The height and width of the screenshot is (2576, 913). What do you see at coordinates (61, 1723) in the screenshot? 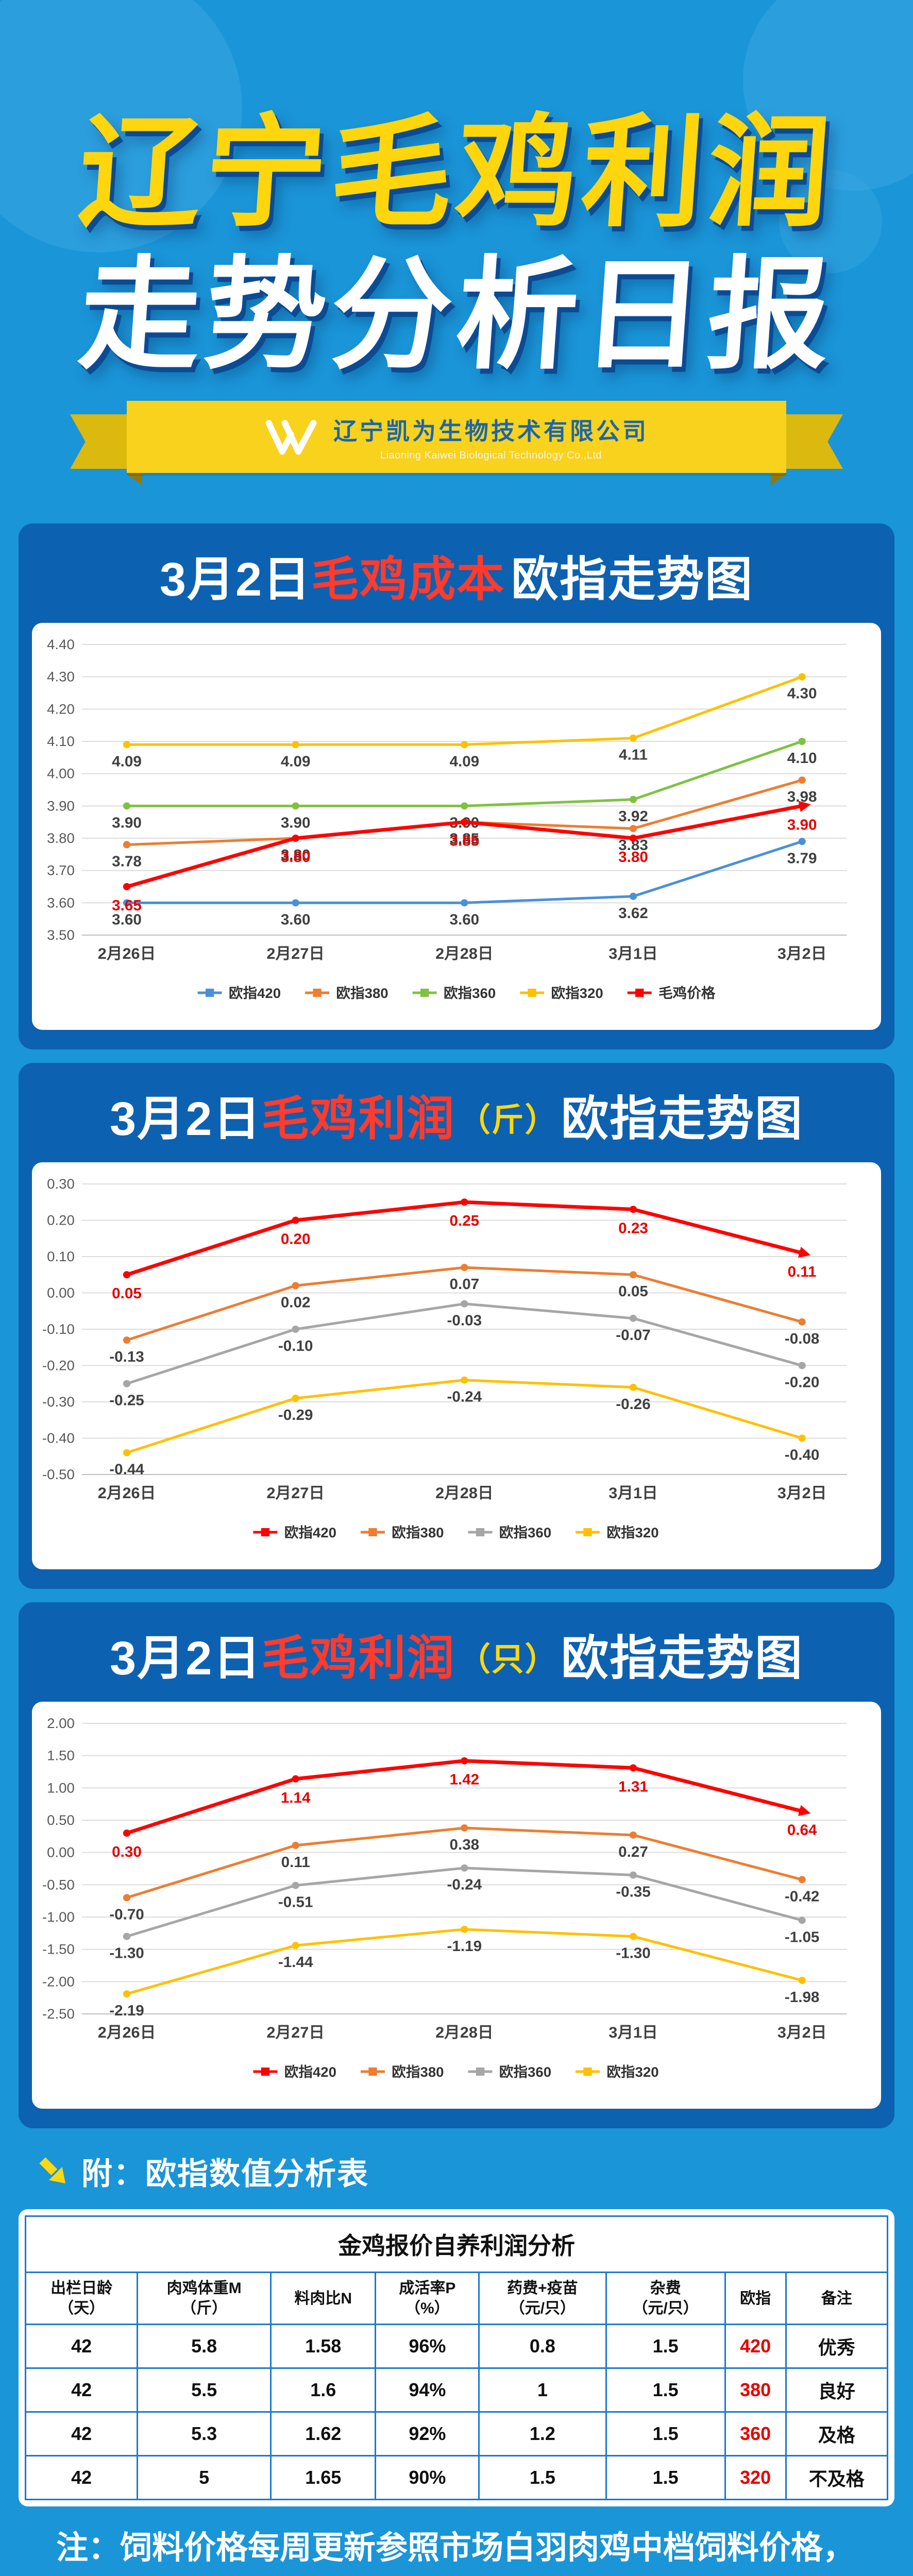
I see `y-axis-label: 2.00` at bounding box center [61, 1723].